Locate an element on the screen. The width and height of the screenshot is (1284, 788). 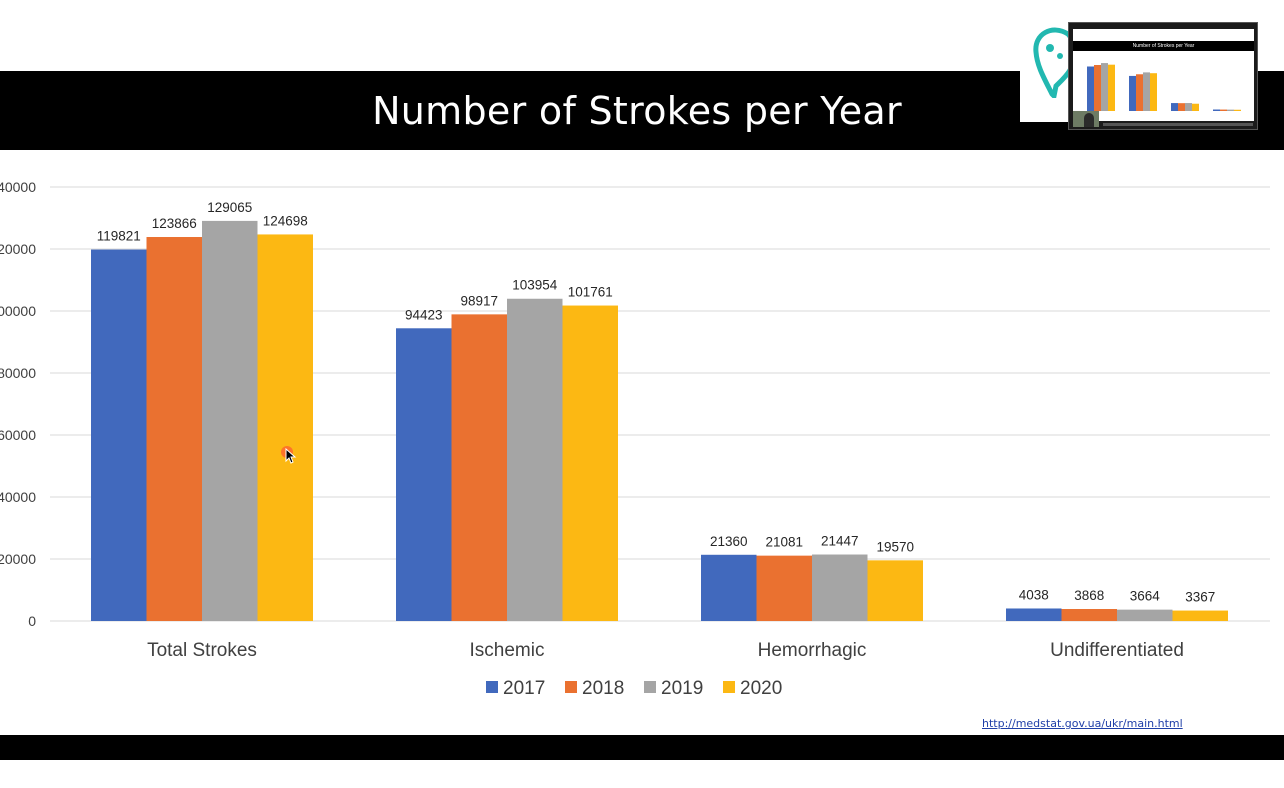
x-category-label: Hemorrhagic is located at coordinates (812, 650).